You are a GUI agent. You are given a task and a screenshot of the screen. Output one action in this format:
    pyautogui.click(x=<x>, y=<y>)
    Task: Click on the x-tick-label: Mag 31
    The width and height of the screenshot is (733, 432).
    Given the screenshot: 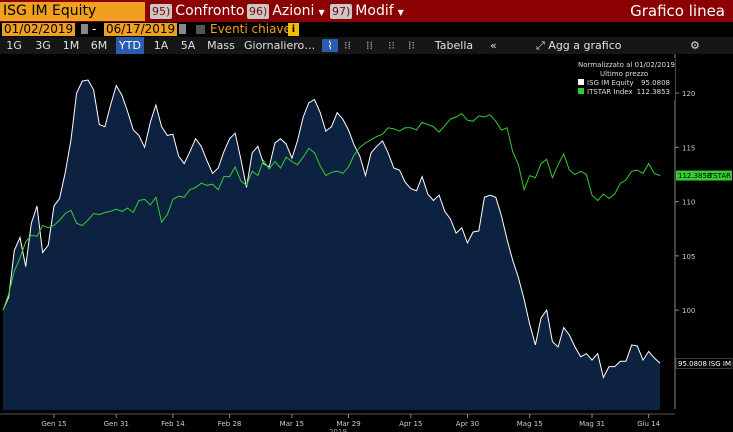 What is the action you would take?
    pyautogui.click(x=592, y=424)
    